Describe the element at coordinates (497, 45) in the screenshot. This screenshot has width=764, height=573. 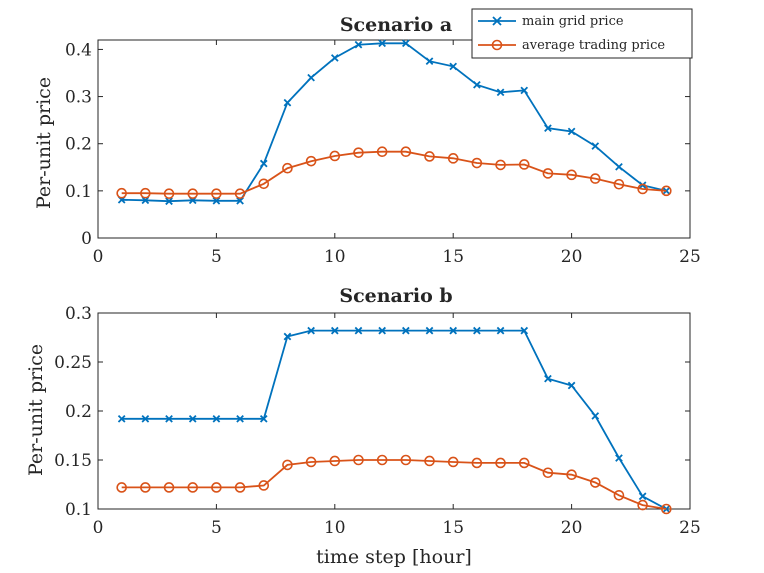
I see `legend-marker-o` at that location.